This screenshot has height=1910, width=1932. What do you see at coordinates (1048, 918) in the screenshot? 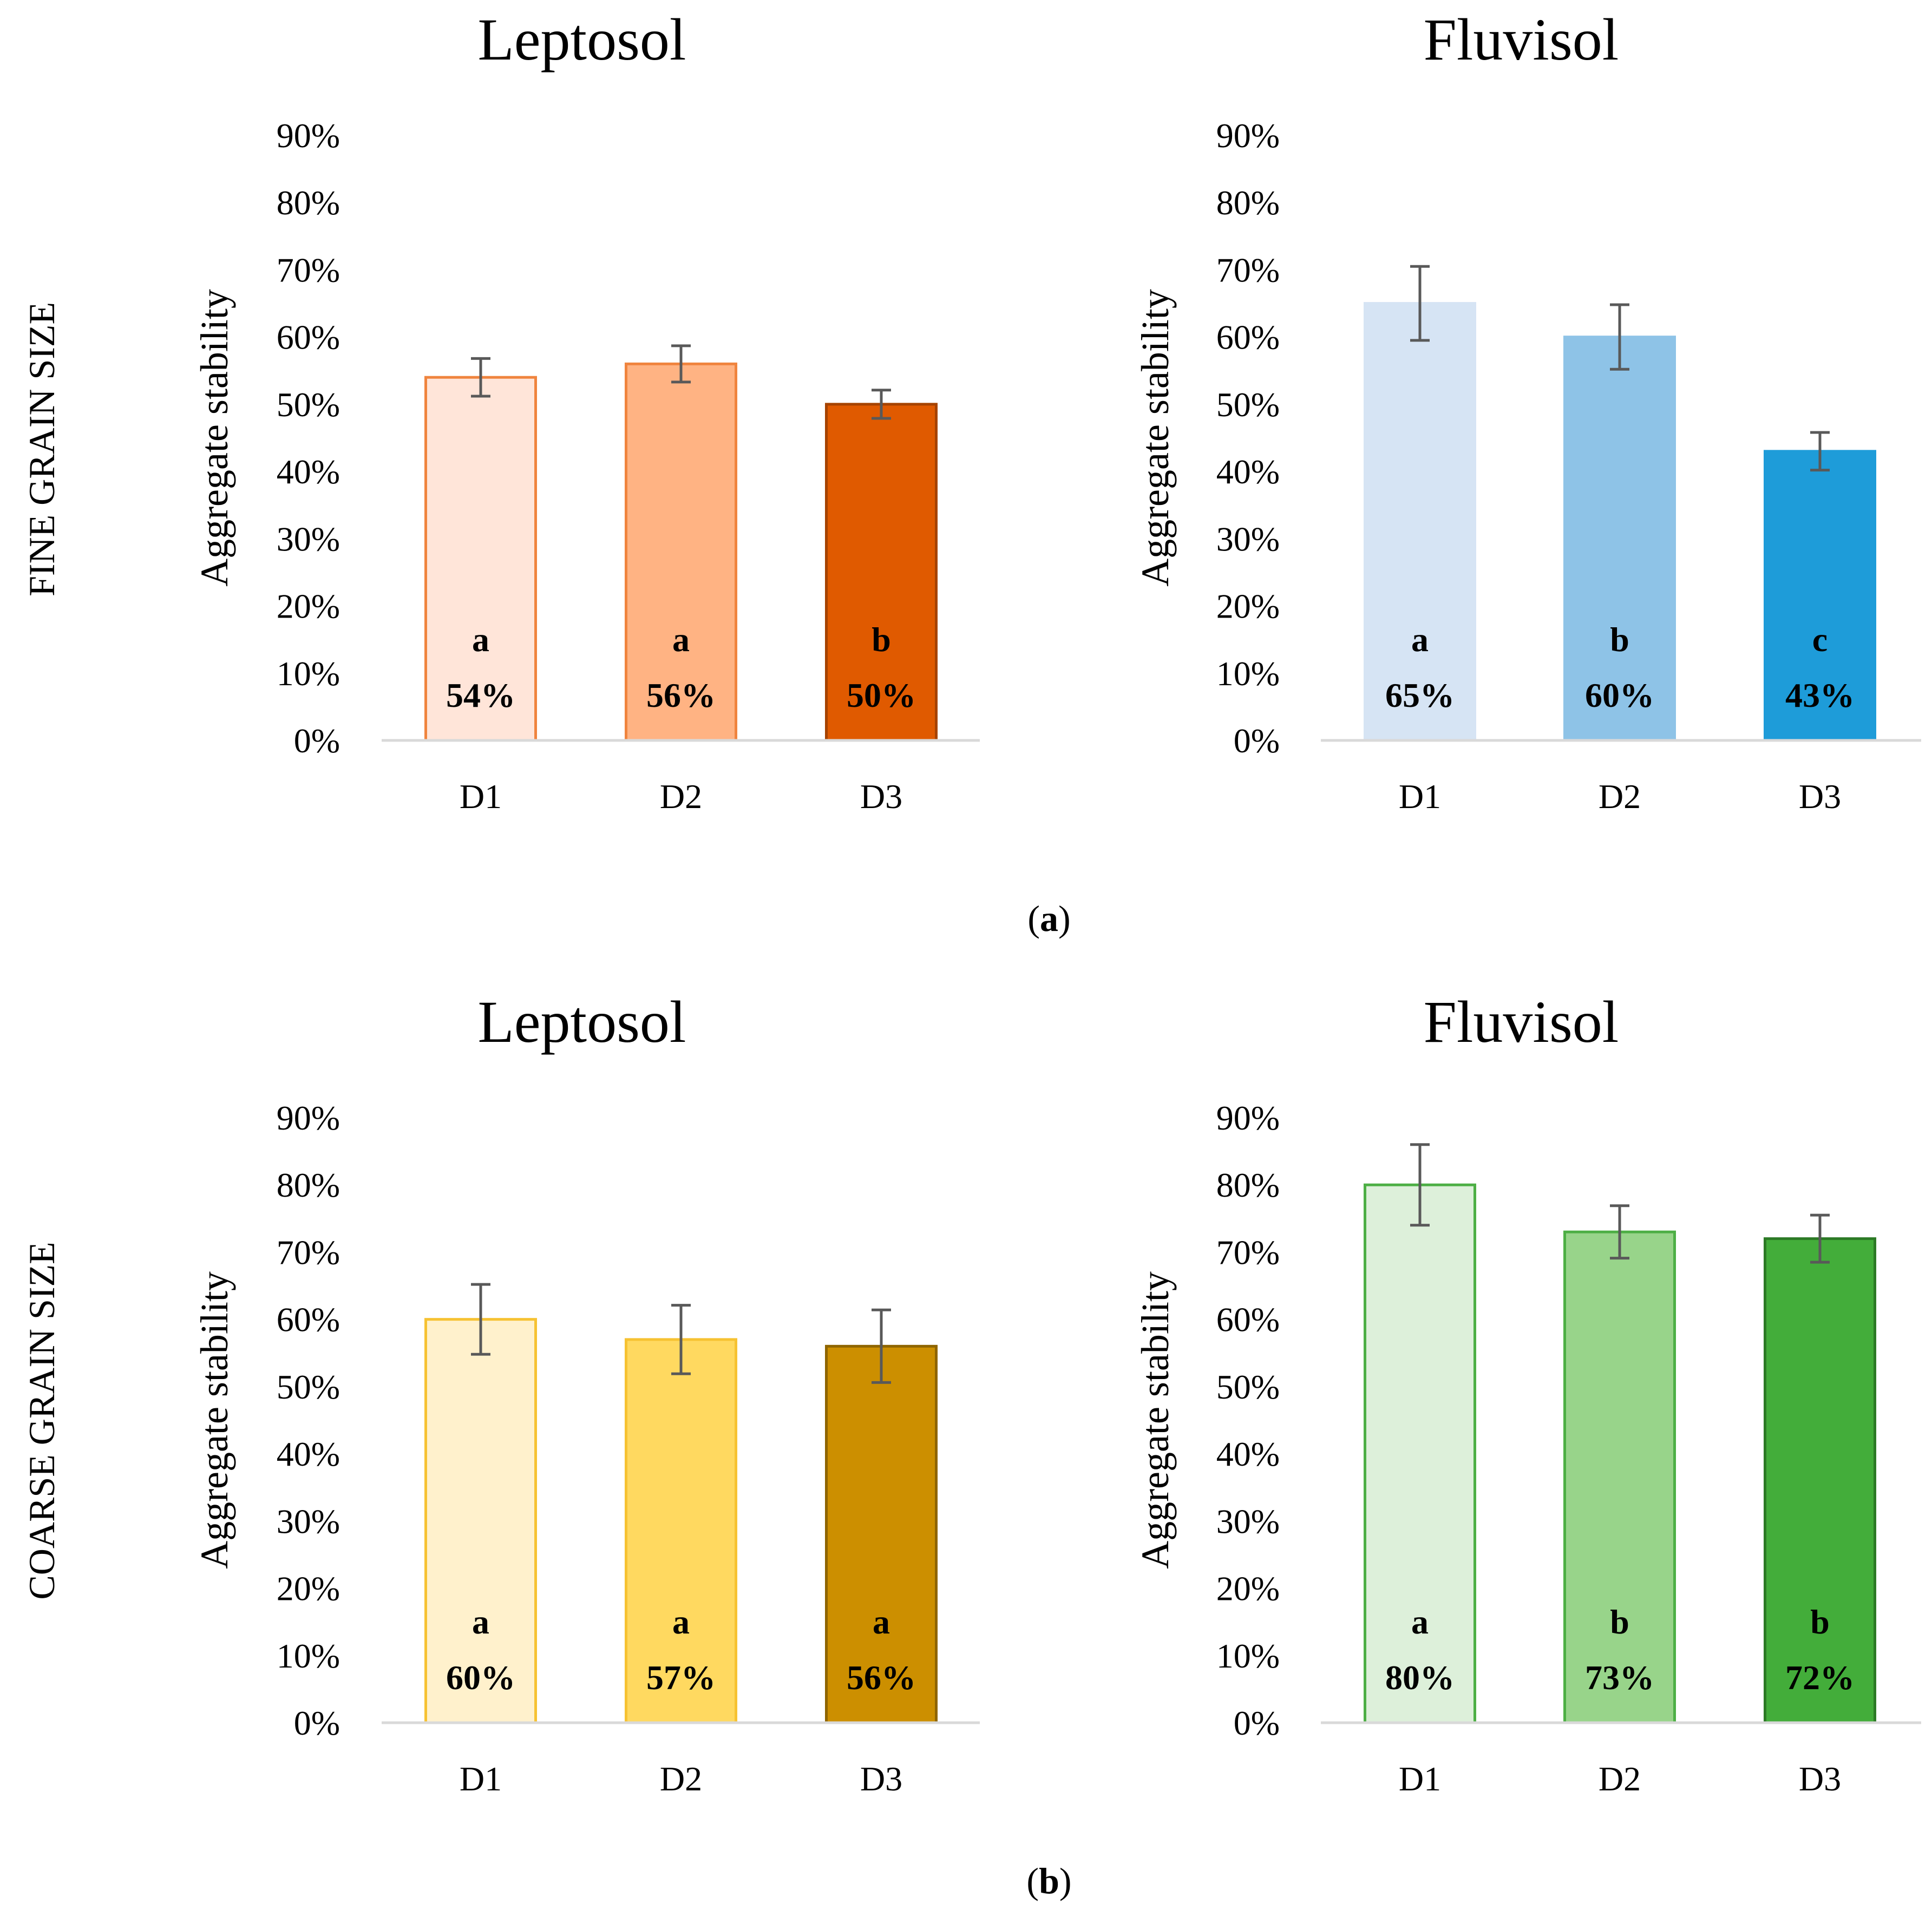
I see `caption-a: (a)` at bounding box center [1048, 918].